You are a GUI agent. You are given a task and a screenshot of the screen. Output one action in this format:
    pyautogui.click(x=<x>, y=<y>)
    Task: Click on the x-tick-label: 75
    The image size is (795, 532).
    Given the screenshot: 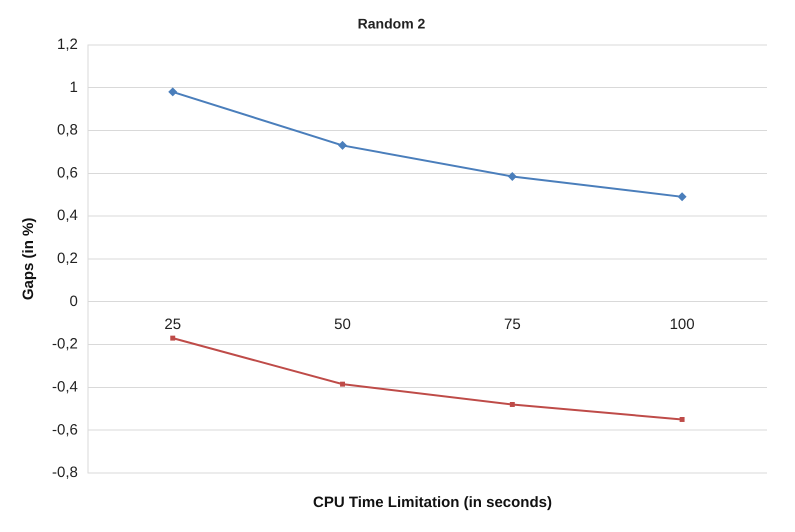 What is the action you would take?
    pyautogui.click(x=512, y=324)
    